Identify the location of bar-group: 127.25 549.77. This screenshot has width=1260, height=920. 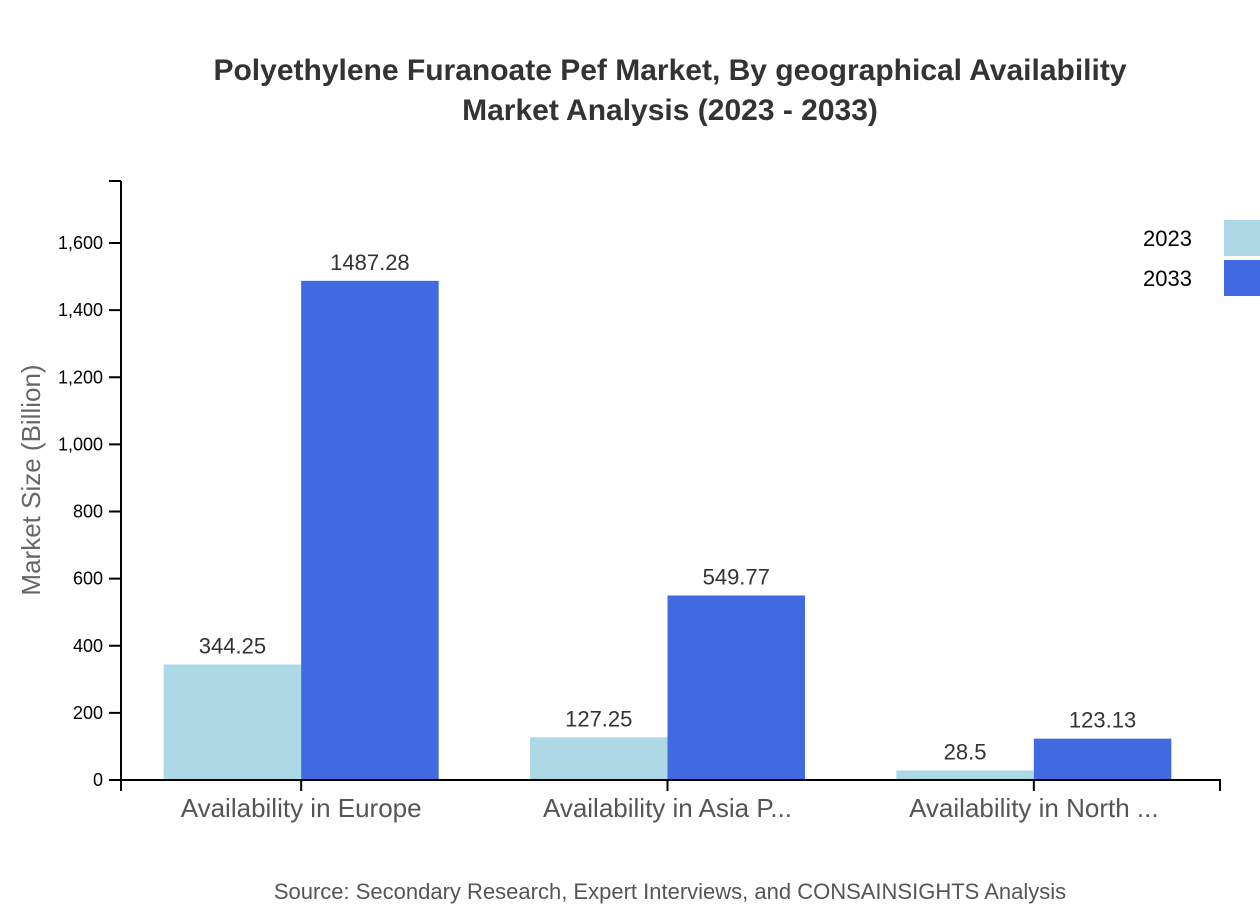
(667, 672).